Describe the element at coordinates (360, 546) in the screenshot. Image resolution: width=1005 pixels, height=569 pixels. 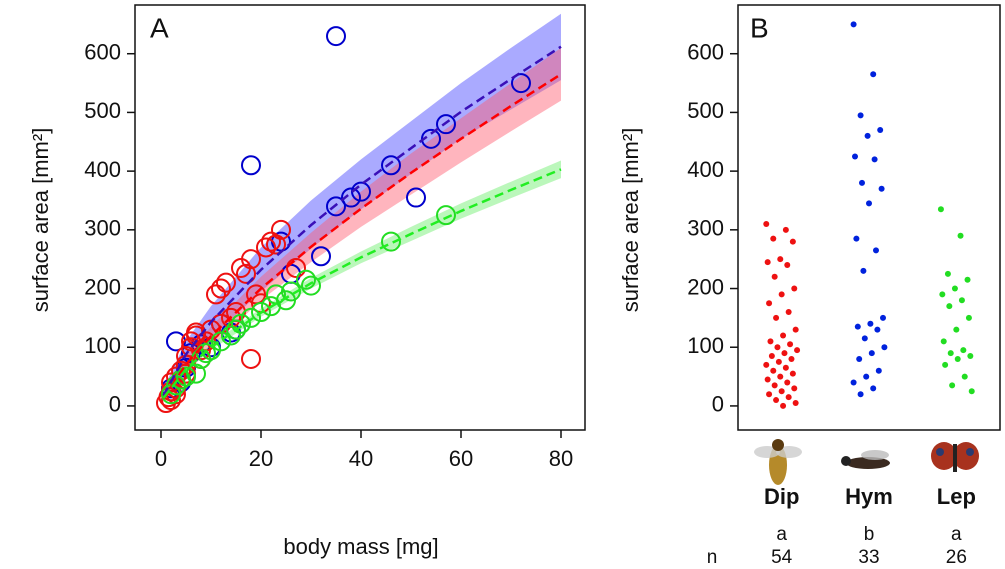
I see `x-axis-label: body mass [mg]` at that location.